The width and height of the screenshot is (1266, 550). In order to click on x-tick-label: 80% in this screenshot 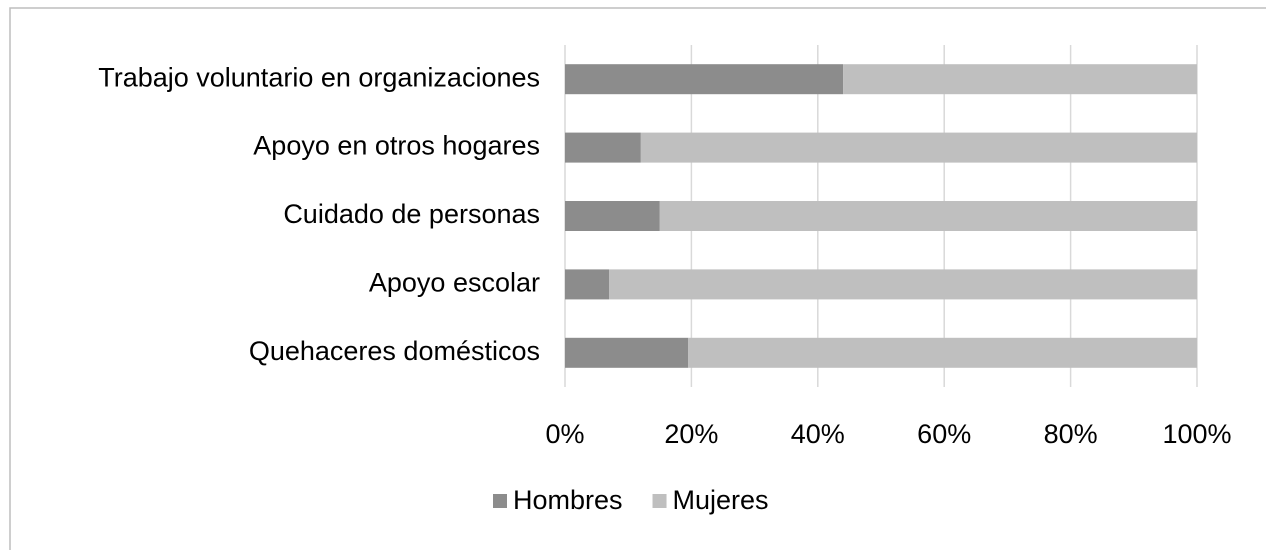, I will do `click(1071, 434)`.